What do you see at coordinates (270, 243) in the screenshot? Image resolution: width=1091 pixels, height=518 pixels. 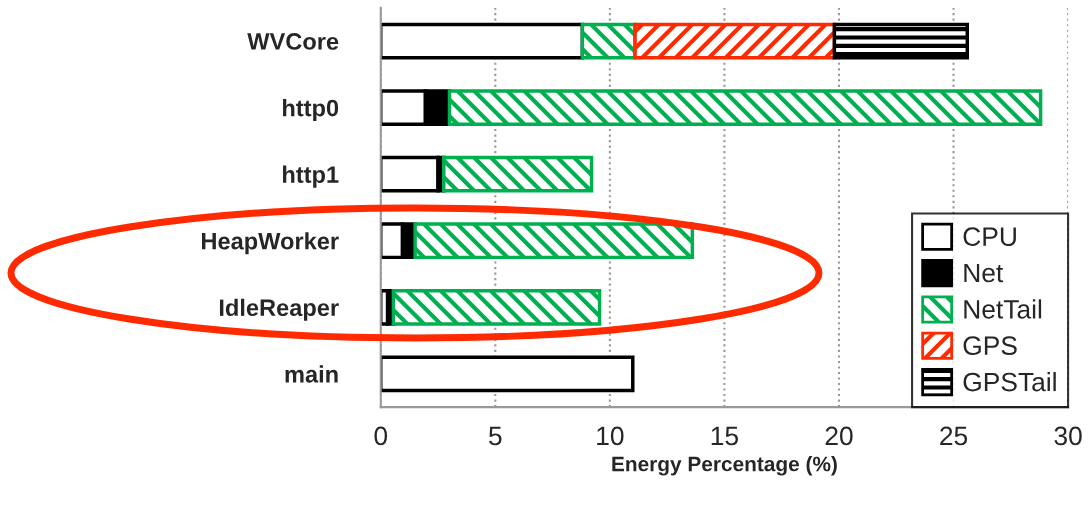 I see `y-tick-label: HeapWorker` at bounding box center [270, 243].